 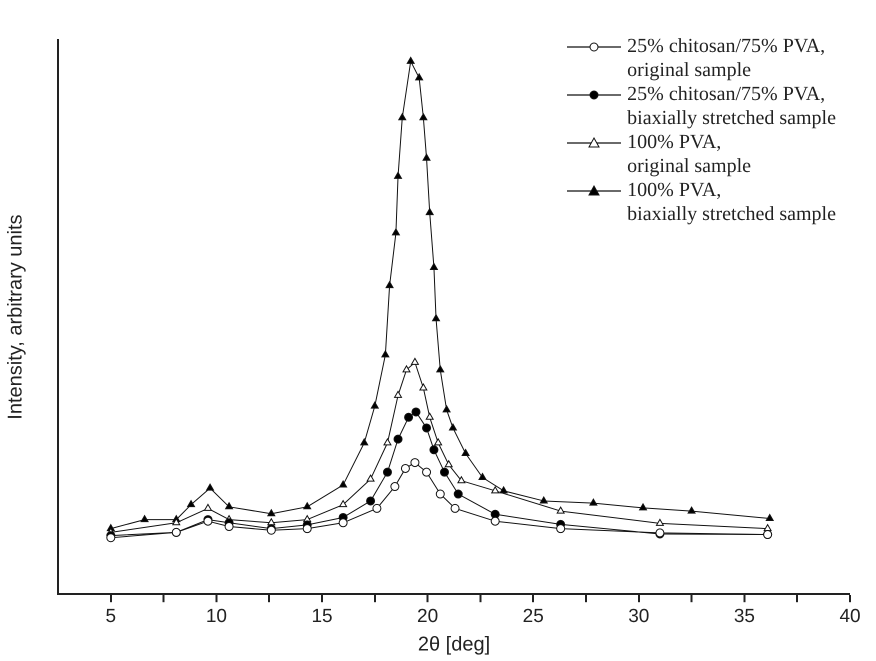 What do you see at coordinates (726, 58) in the screenshot?
I see `legend-label: 25% chitosan/75% PVA, original sample` at bounding box center [726, 58].